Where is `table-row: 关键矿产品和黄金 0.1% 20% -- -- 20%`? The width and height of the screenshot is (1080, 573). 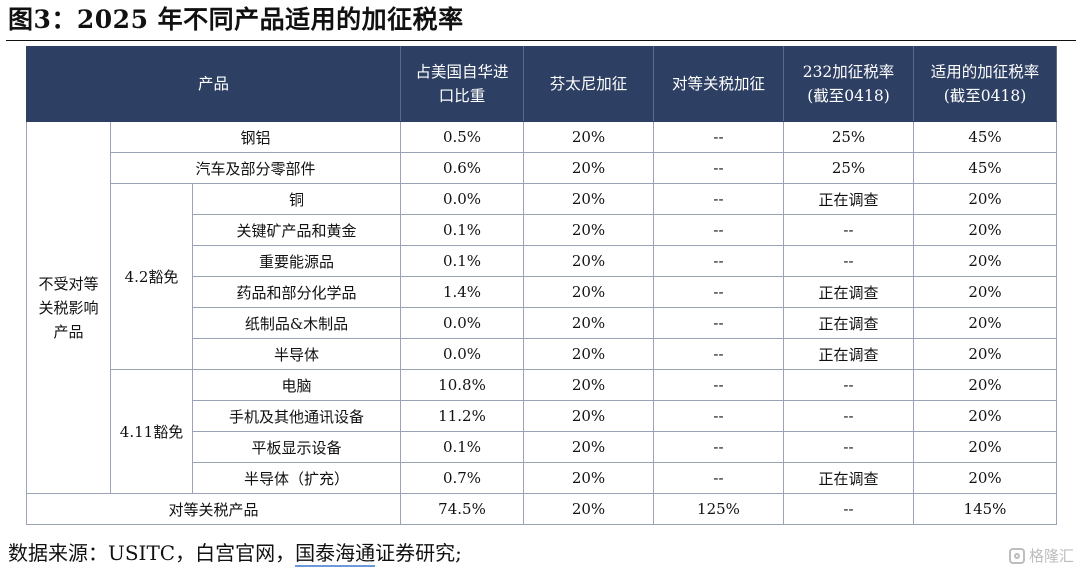 table-row: 关键矿产品和黄金 0.1% 20% -- -- 20% is located at coordinates (542, 230).